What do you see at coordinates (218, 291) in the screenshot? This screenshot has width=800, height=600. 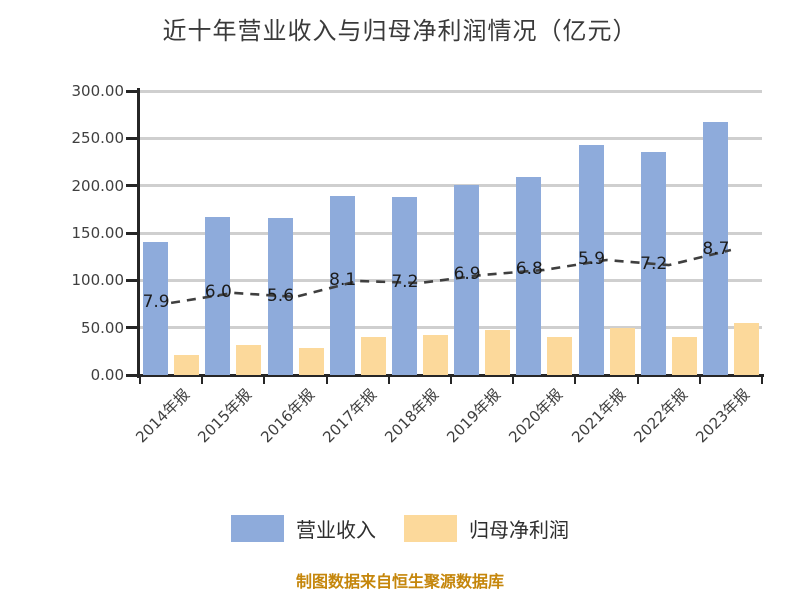 I see `line-data-label: 6.0` at bounding box center [218, 291].